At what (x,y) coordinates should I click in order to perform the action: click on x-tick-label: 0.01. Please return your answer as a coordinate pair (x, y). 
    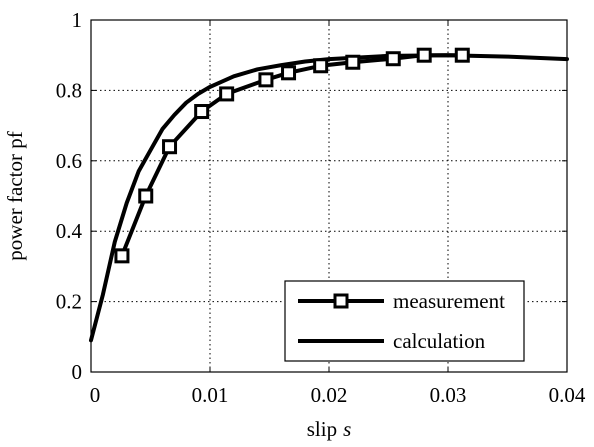
    Looking at the image, I should click on (210, 395).